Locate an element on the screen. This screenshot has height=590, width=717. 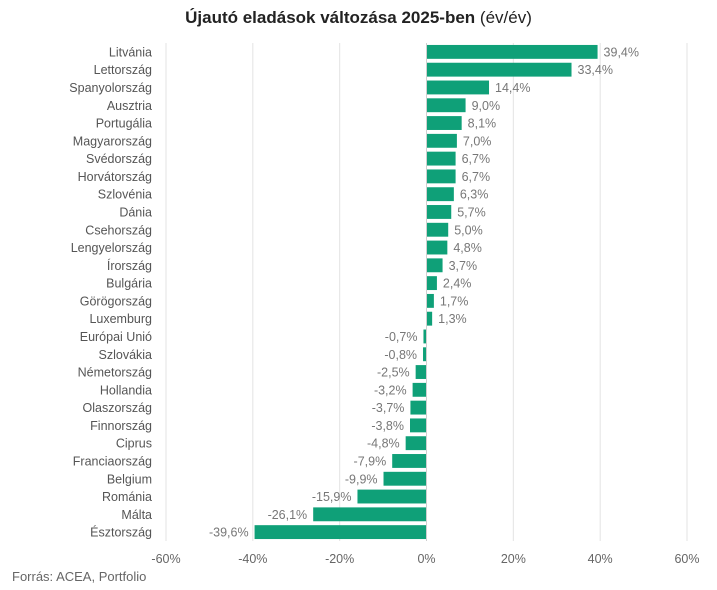
category-label: Málta is located at coordinates (136, 515).